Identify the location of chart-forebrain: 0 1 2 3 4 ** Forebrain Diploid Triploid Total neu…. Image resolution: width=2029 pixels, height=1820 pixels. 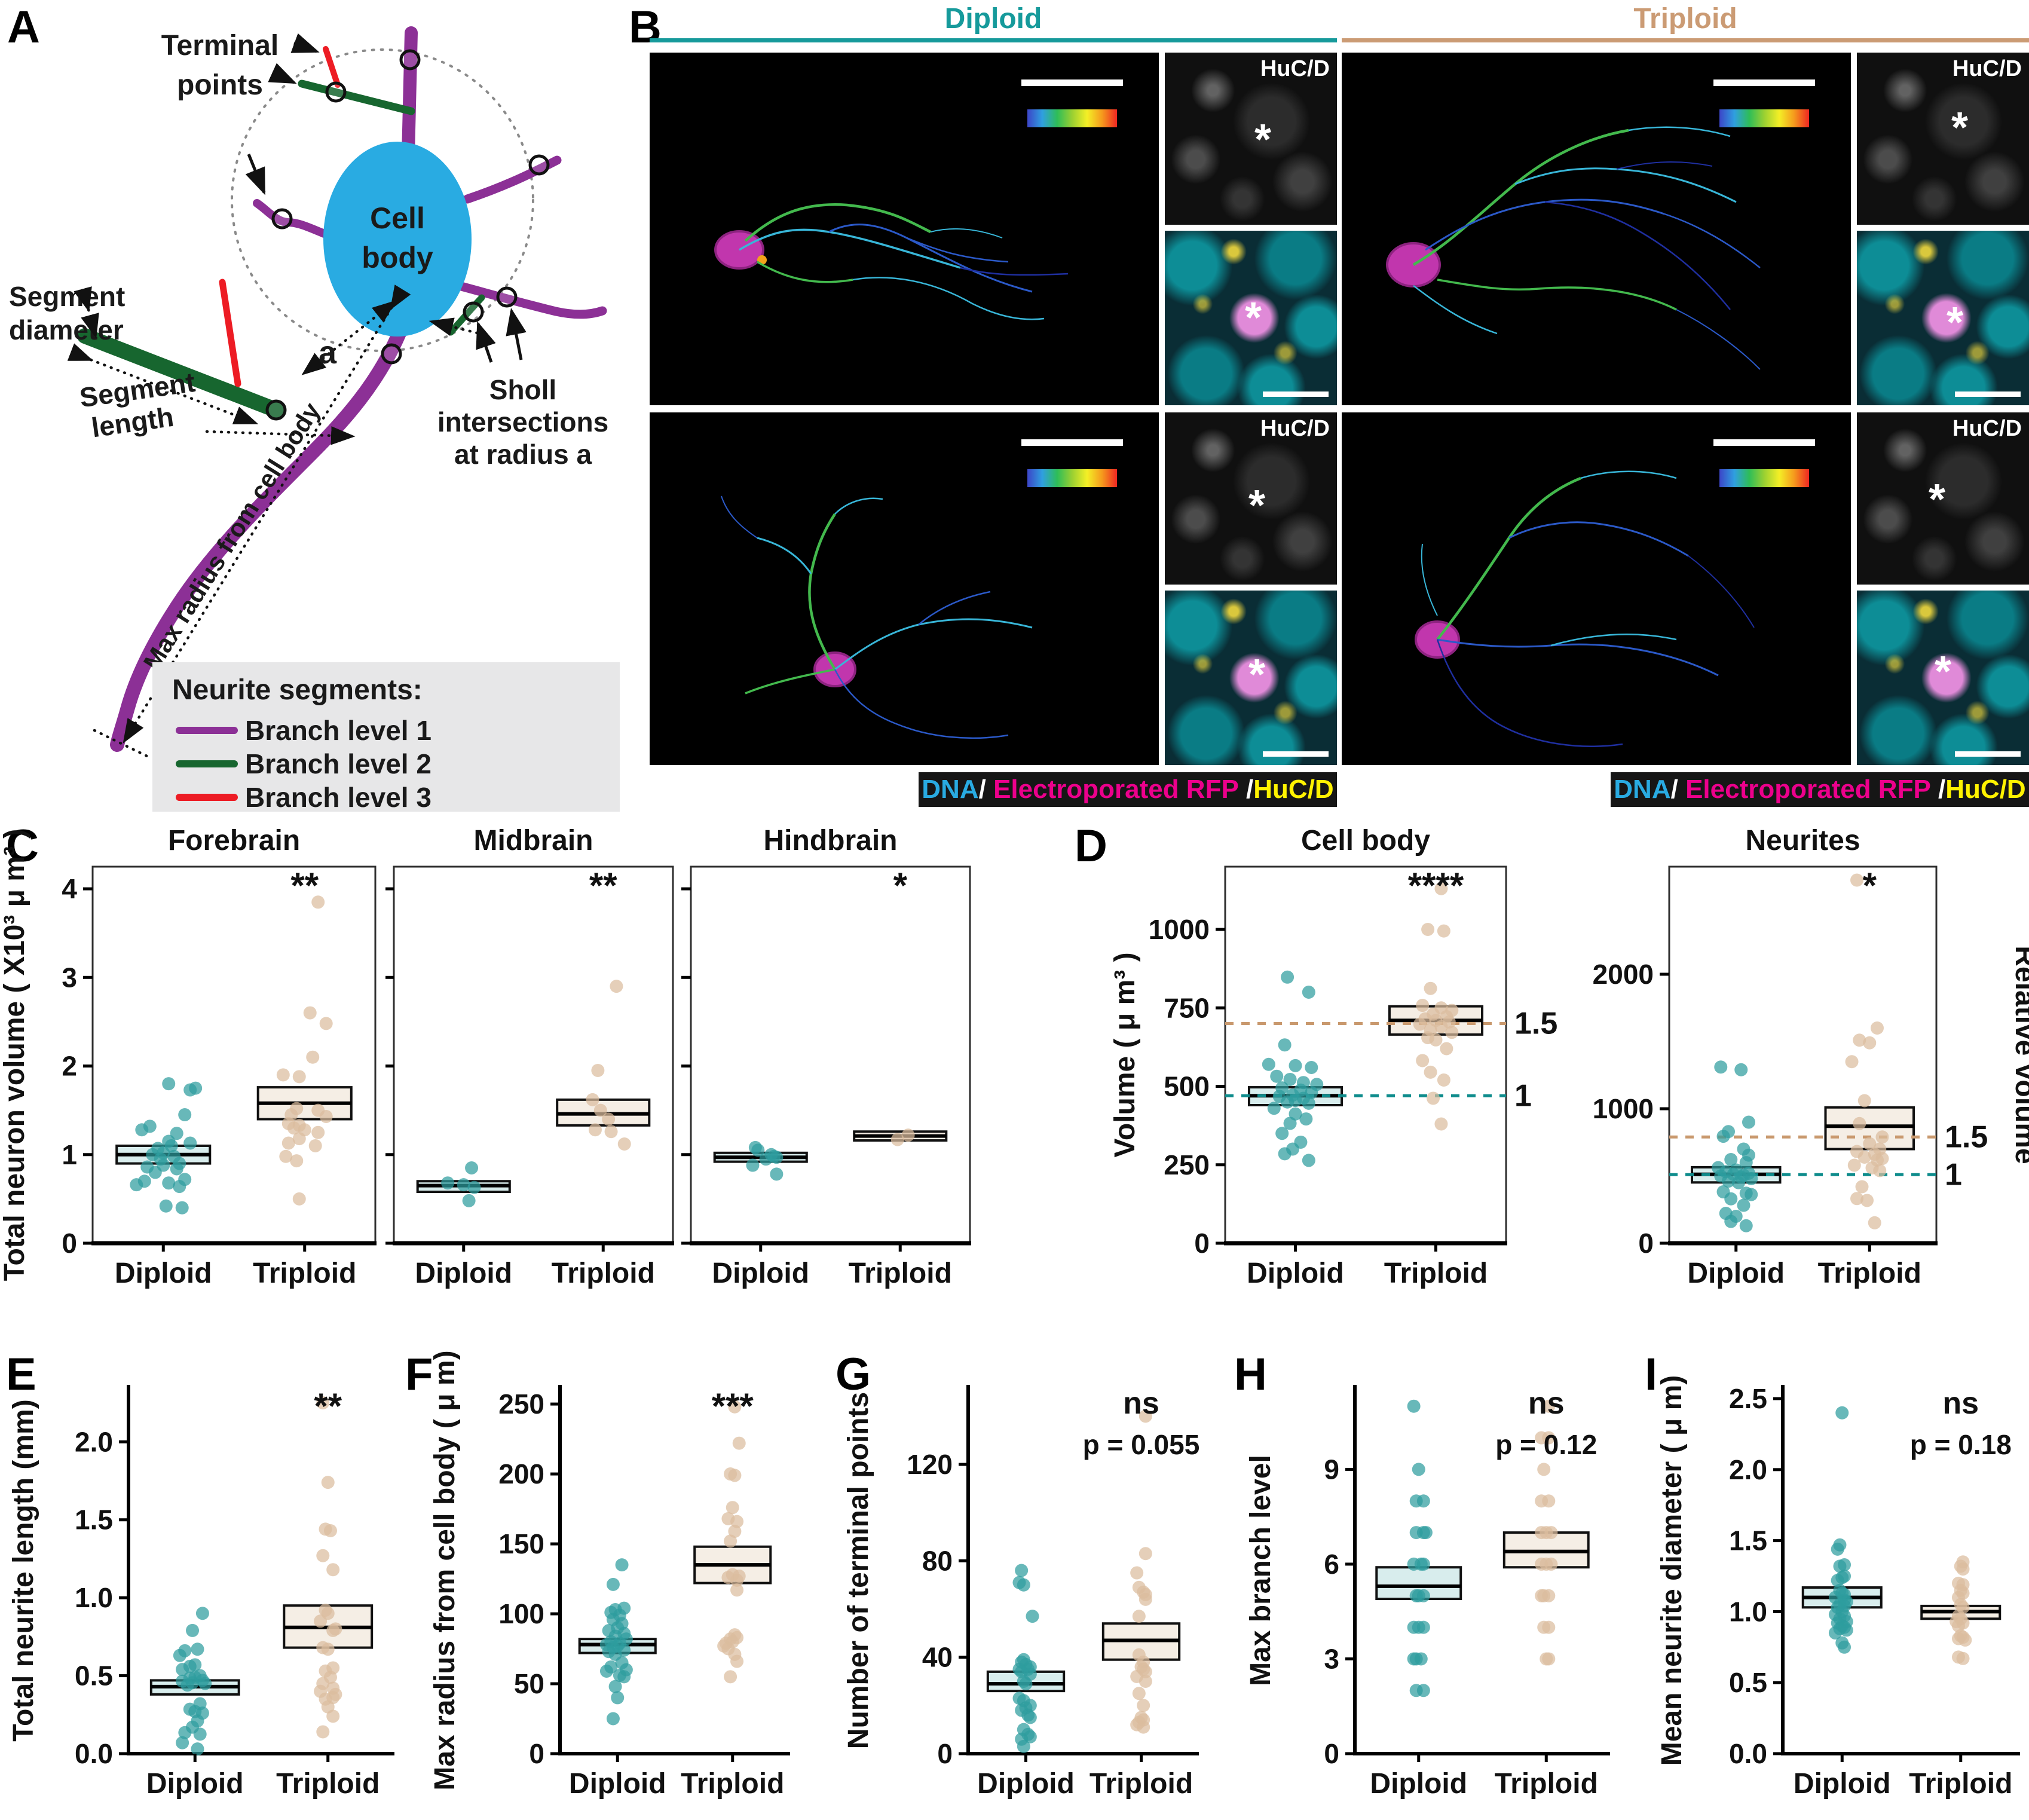
(192, 1065).